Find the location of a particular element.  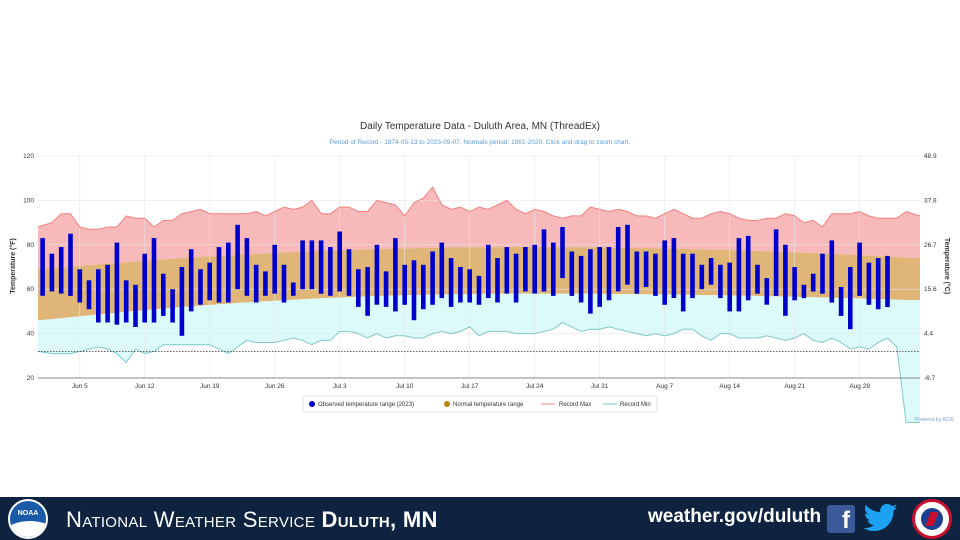

legend-item-record-min: Record Min is located at coordinates (627, 405).